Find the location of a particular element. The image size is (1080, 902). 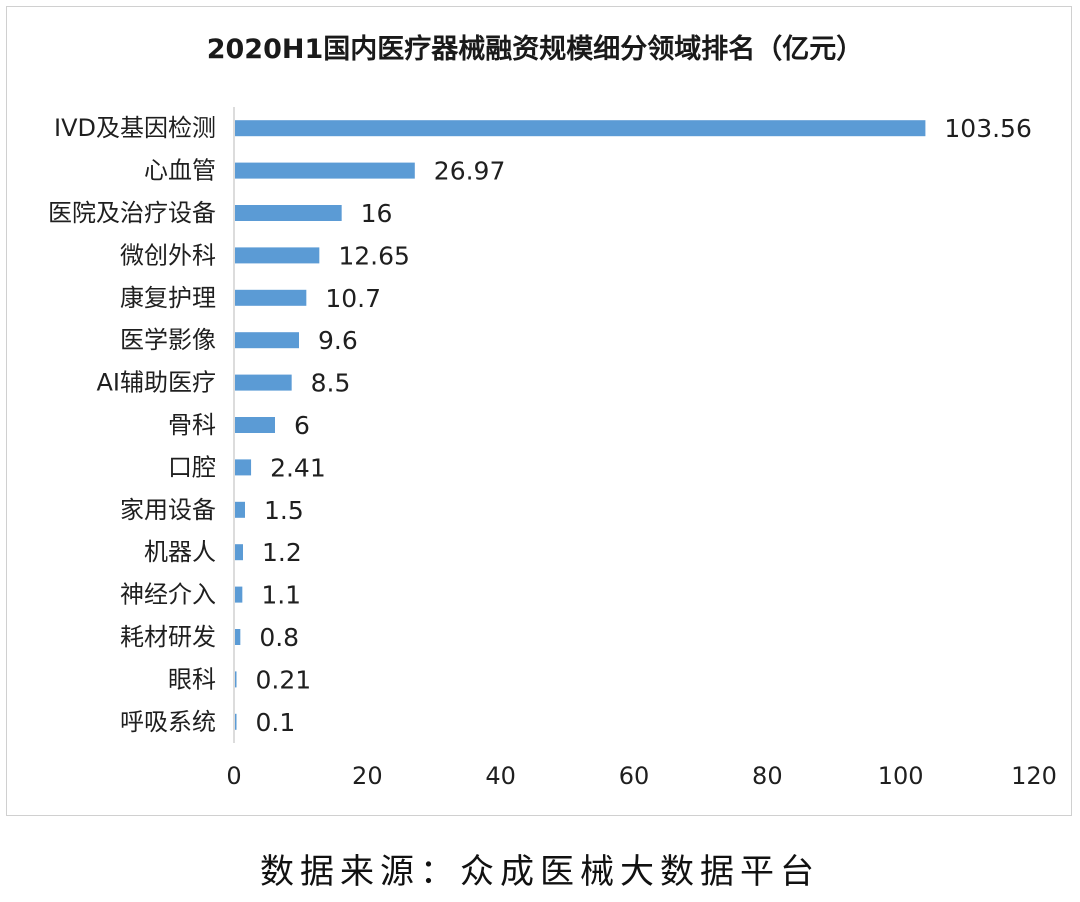

data-label: 12.65 is located at coordinates (374, 255).